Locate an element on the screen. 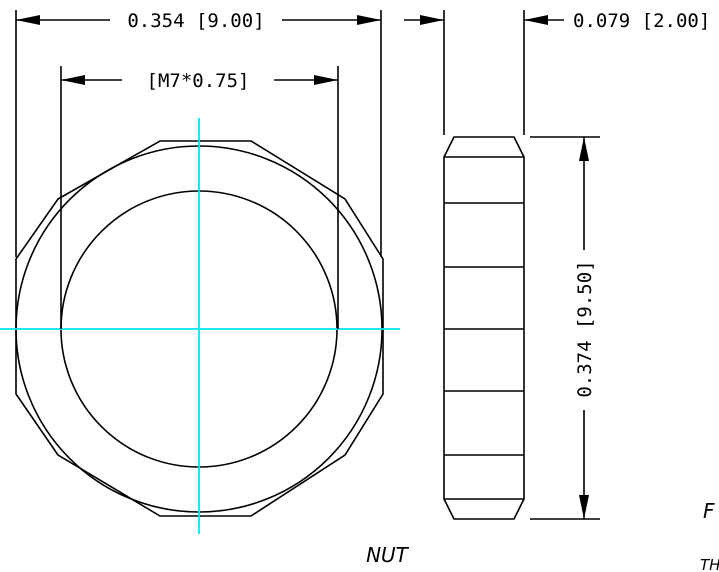  side-view is located at coordinates (484, 328).